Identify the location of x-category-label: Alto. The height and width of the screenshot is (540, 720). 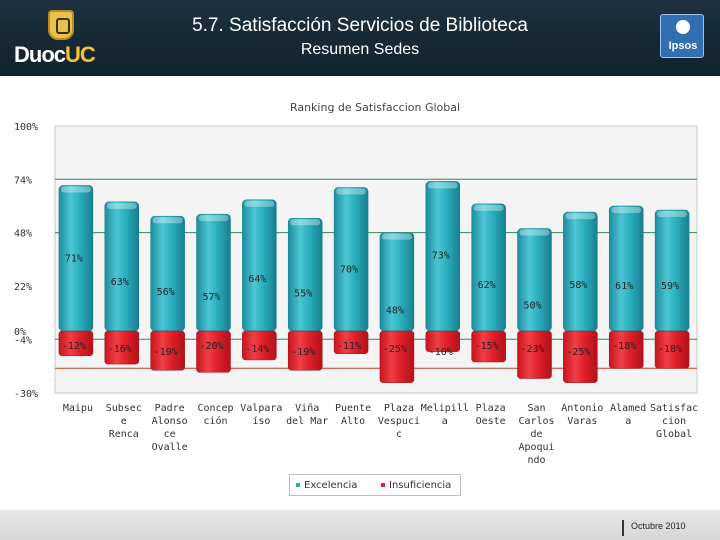
(353, 421).